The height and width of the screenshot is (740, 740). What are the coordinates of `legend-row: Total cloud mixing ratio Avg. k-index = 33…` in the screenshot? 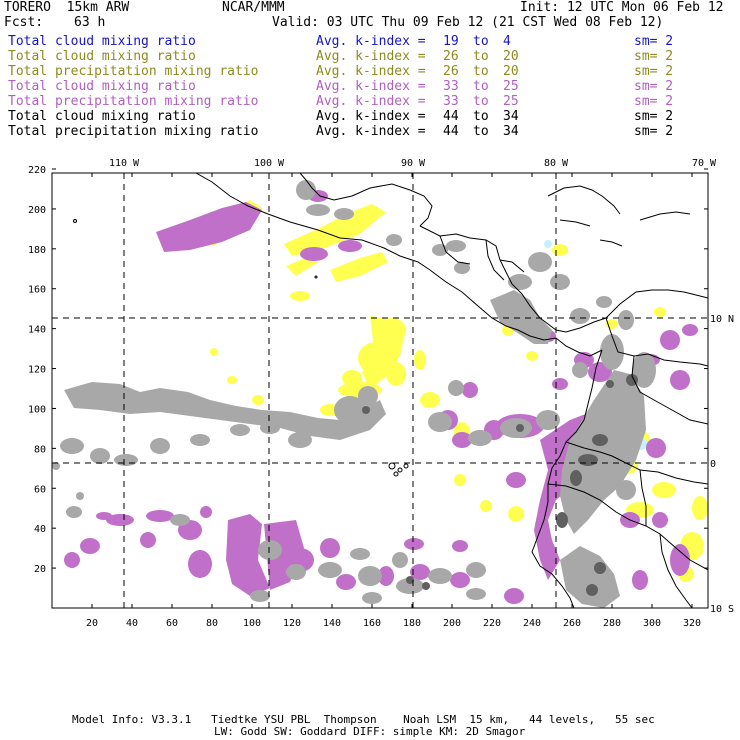 It's located at (370, 86).